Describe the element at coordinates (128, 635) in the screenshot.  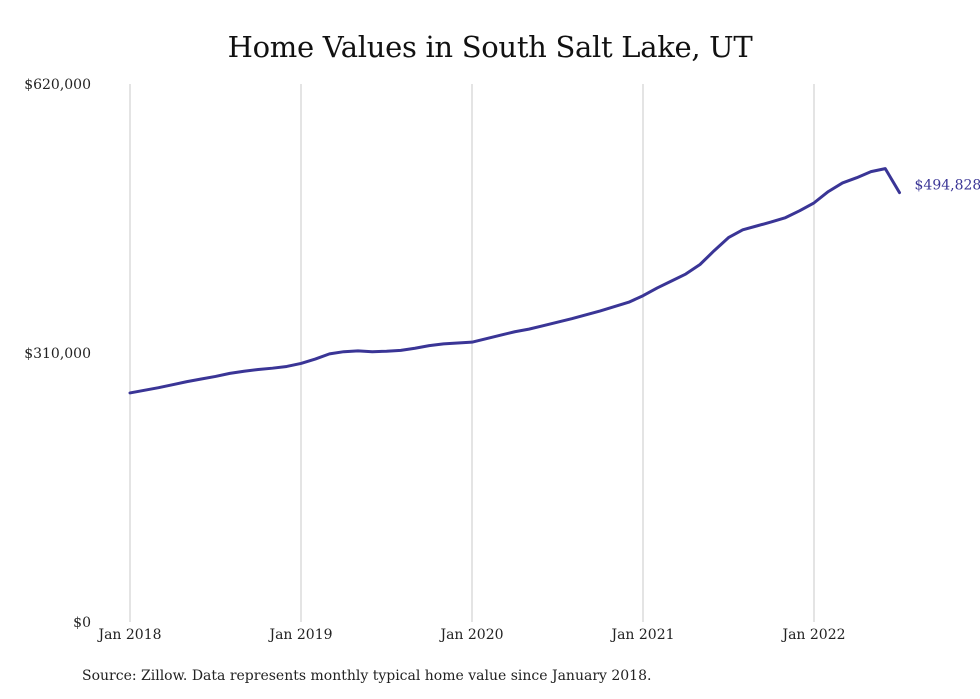
I see `x-tick-label: Jan 2018` at that location.